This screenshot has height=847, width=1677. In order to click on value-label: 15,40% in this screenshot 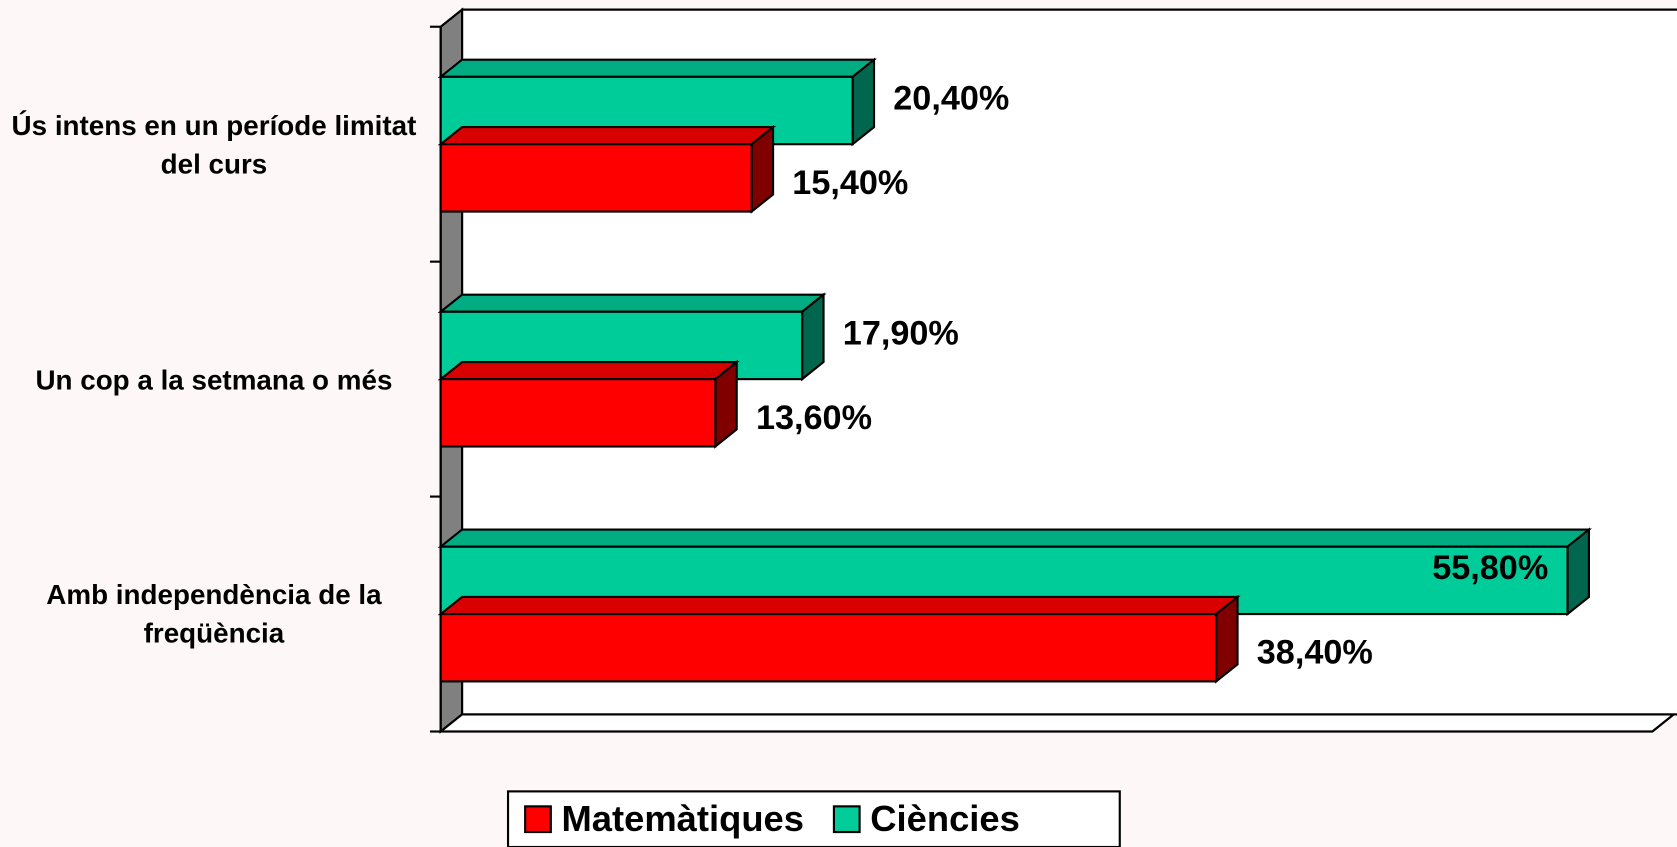, I will do `click(850, 183)`.